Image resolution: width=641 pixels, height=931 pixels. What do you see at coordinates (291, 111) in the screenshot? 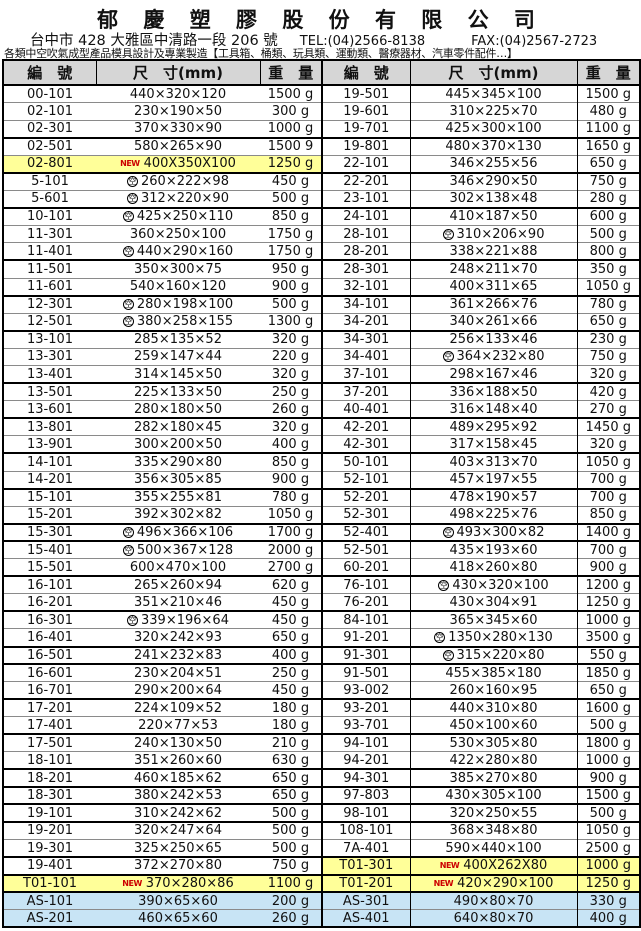
I see `weight-cell: 300 g` at bounding box center [291, 111].